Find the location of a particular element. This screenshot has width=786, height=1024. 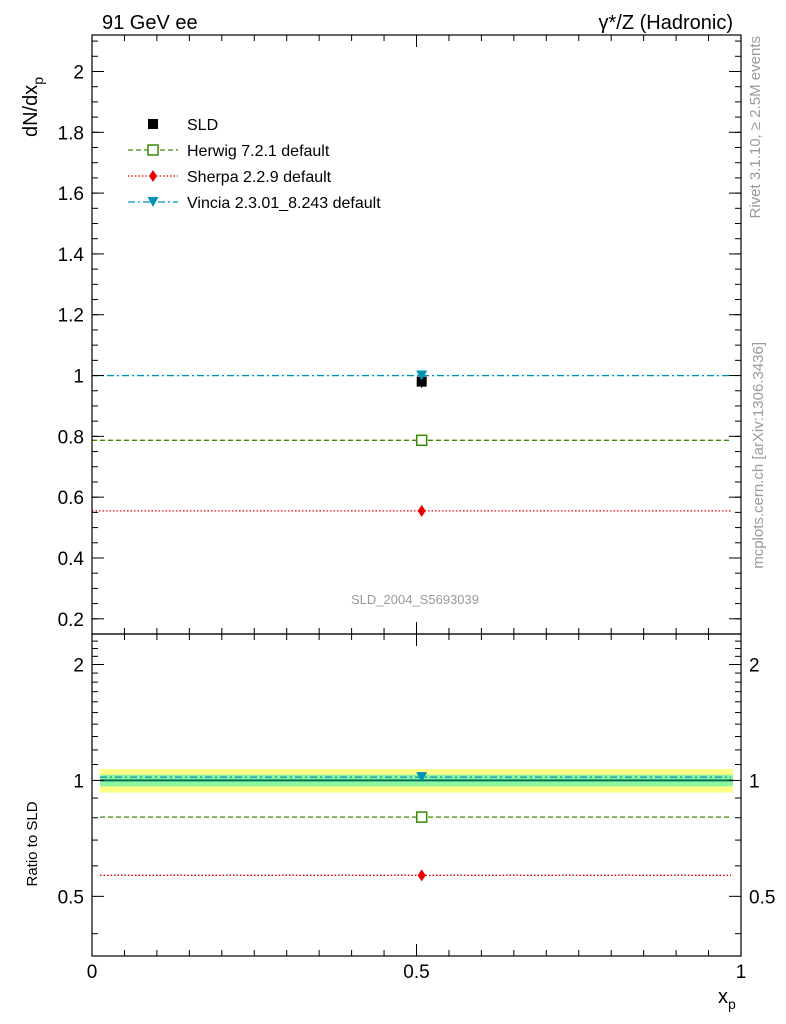

x-tick-label: 0.5 is located at coordinates (416, 972).